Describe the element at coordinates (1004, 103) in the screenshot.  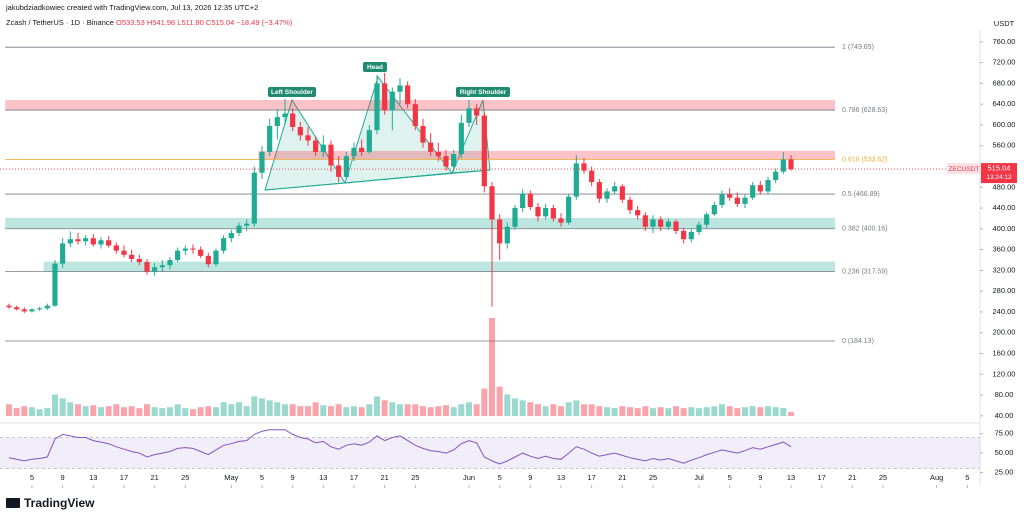
I see `y-tick-label: 640.00` at that location.